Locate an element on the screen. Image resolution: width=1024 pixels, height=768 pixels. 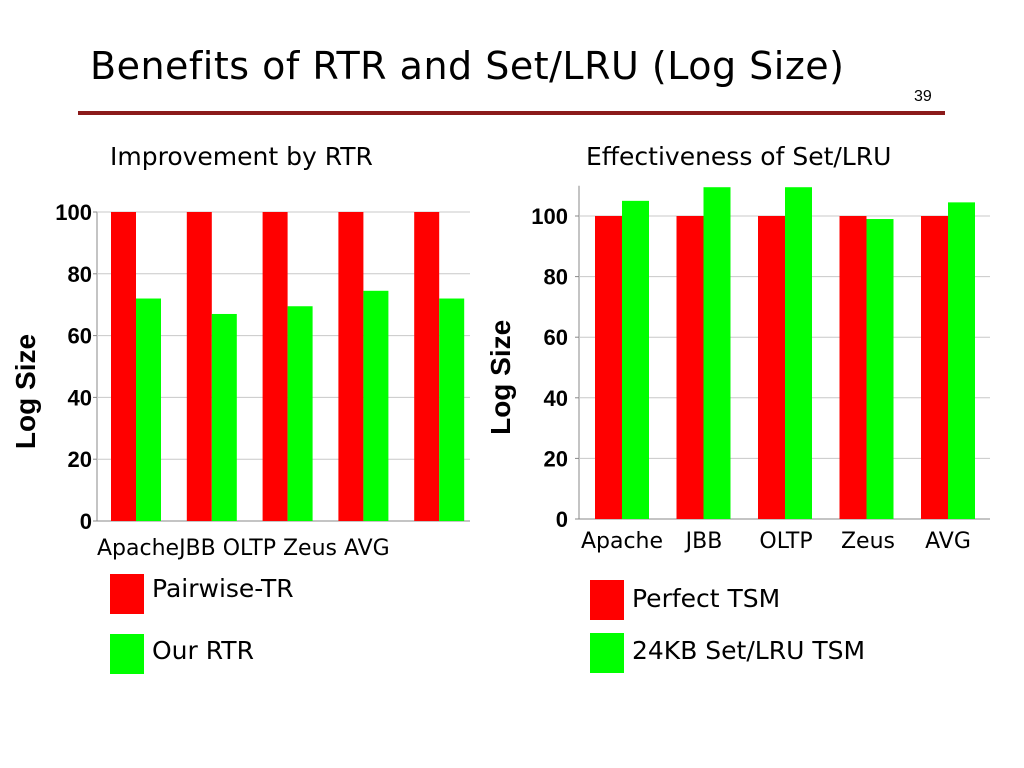
title-divider is located at coordinates (511, 113).